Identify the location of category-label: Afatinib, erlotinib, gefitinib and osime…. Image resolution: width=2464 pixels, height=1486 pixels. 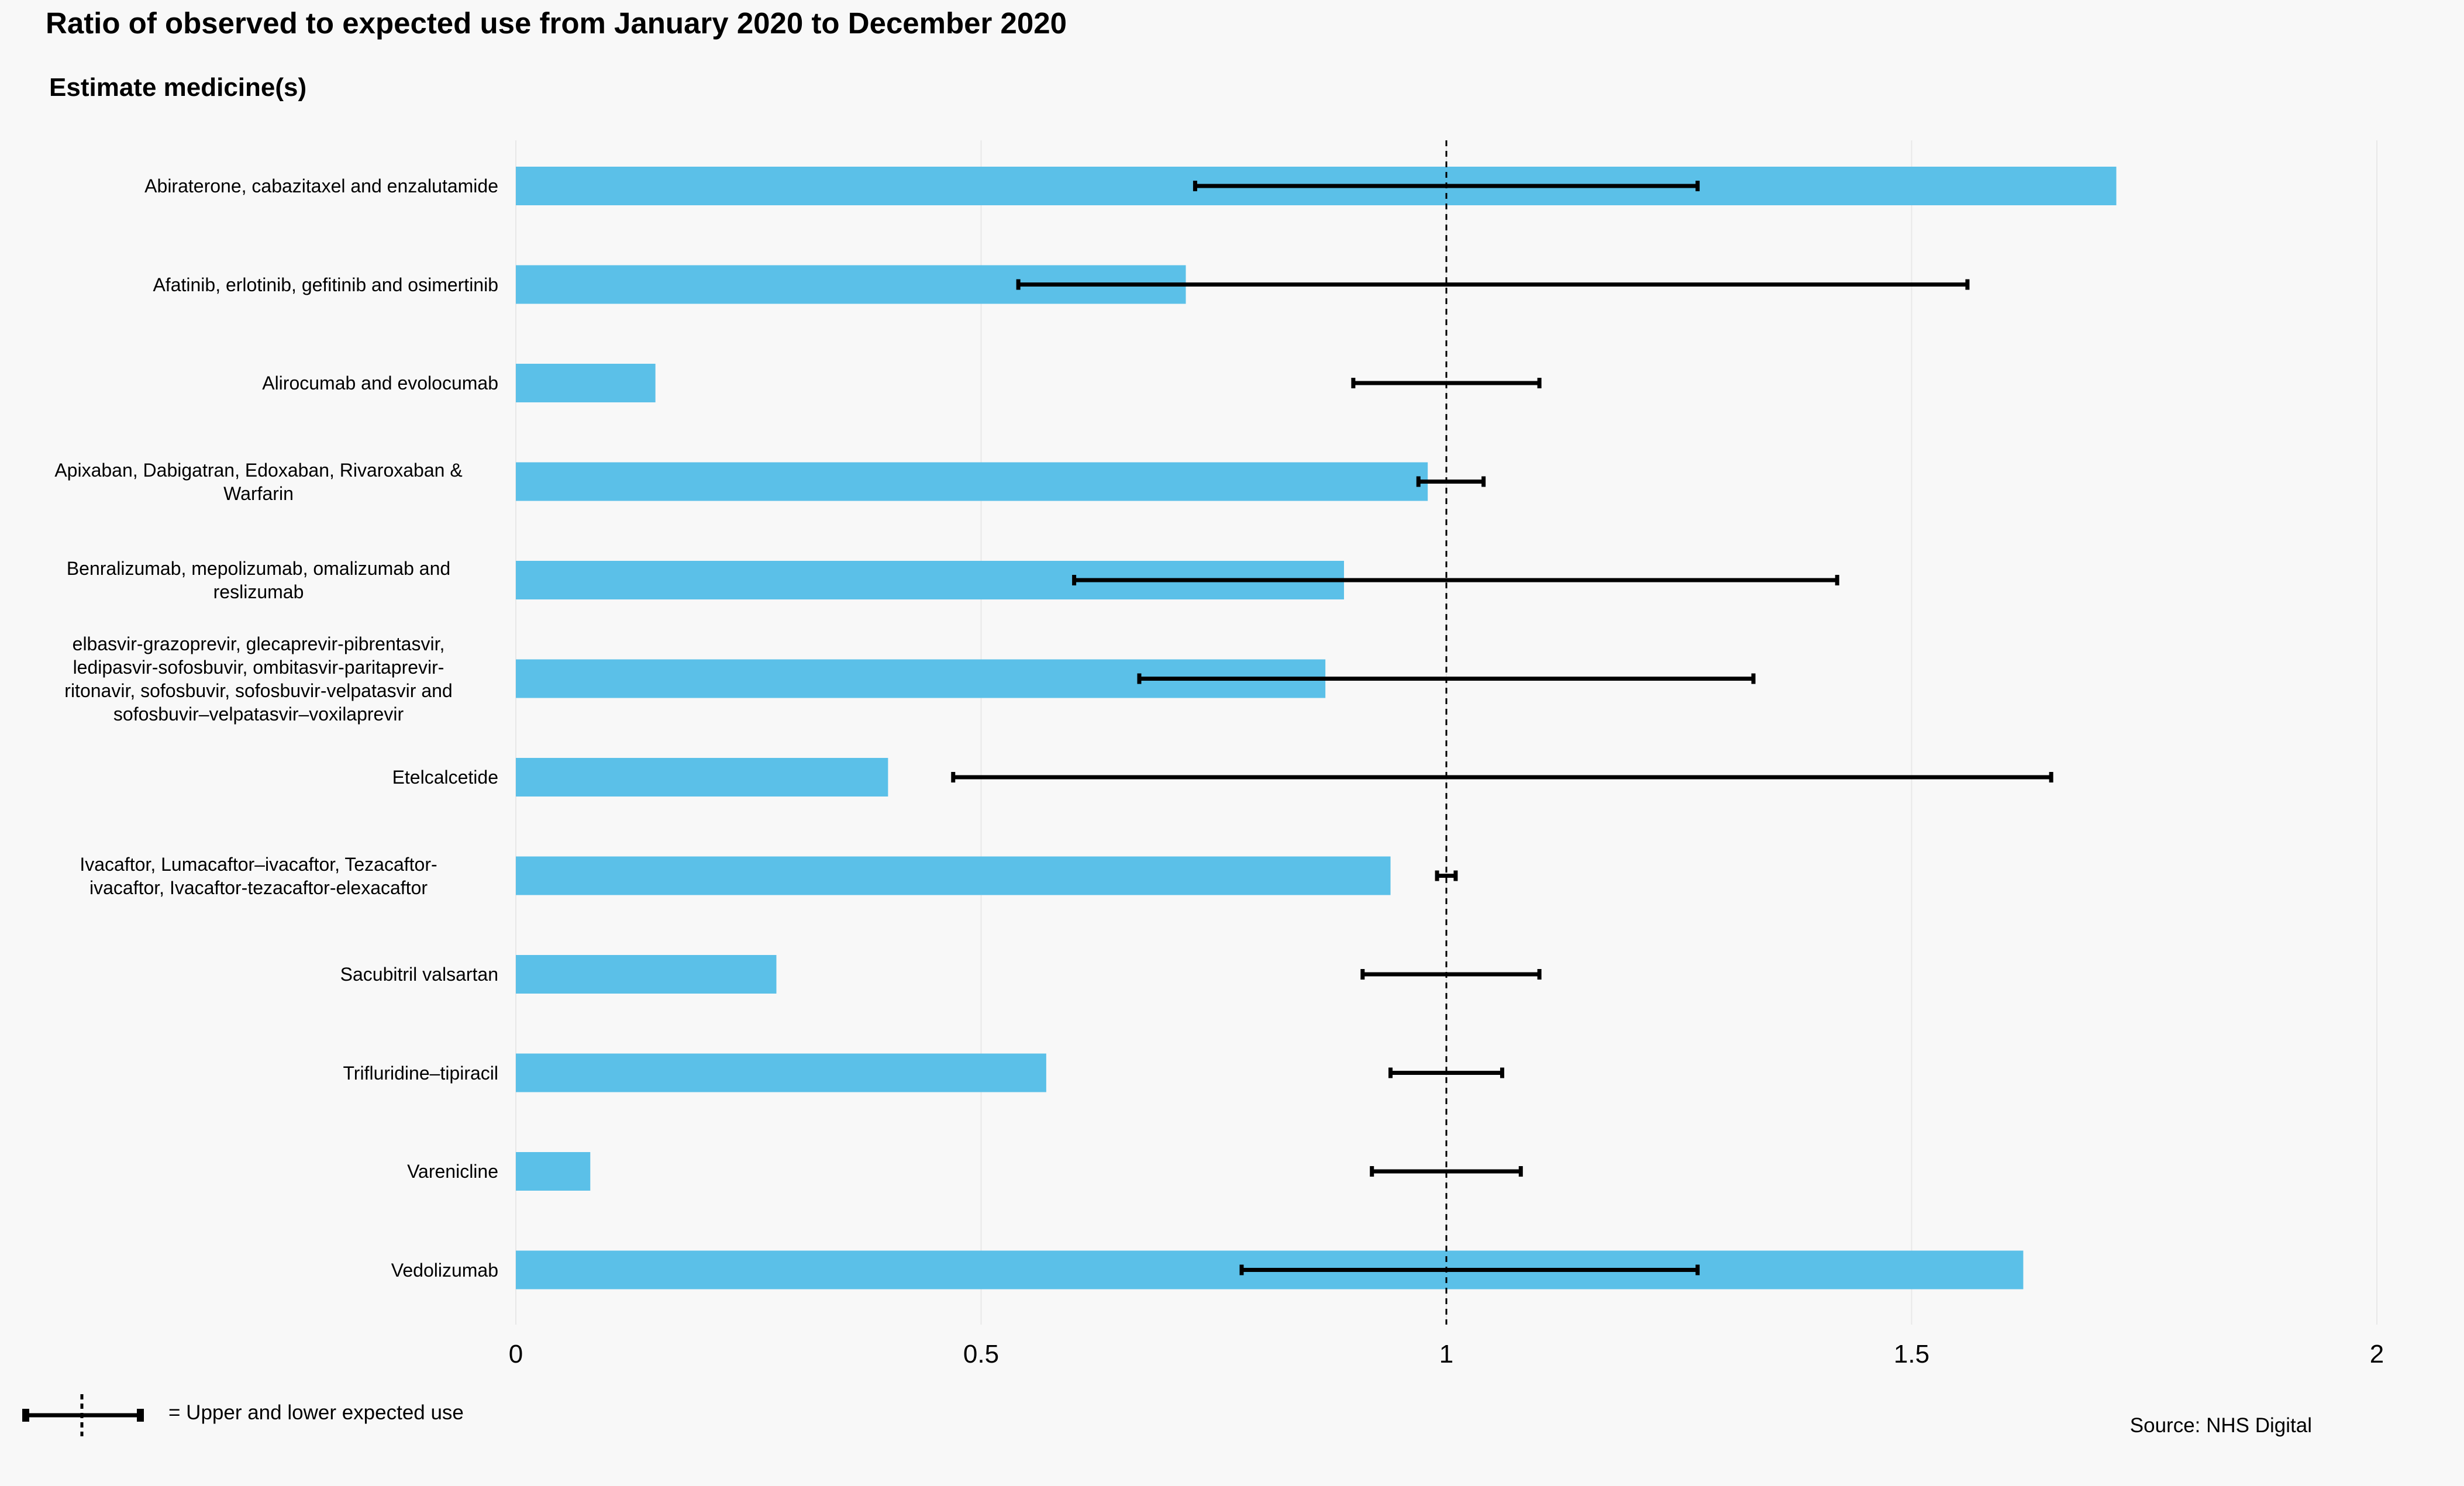
(258, 284).